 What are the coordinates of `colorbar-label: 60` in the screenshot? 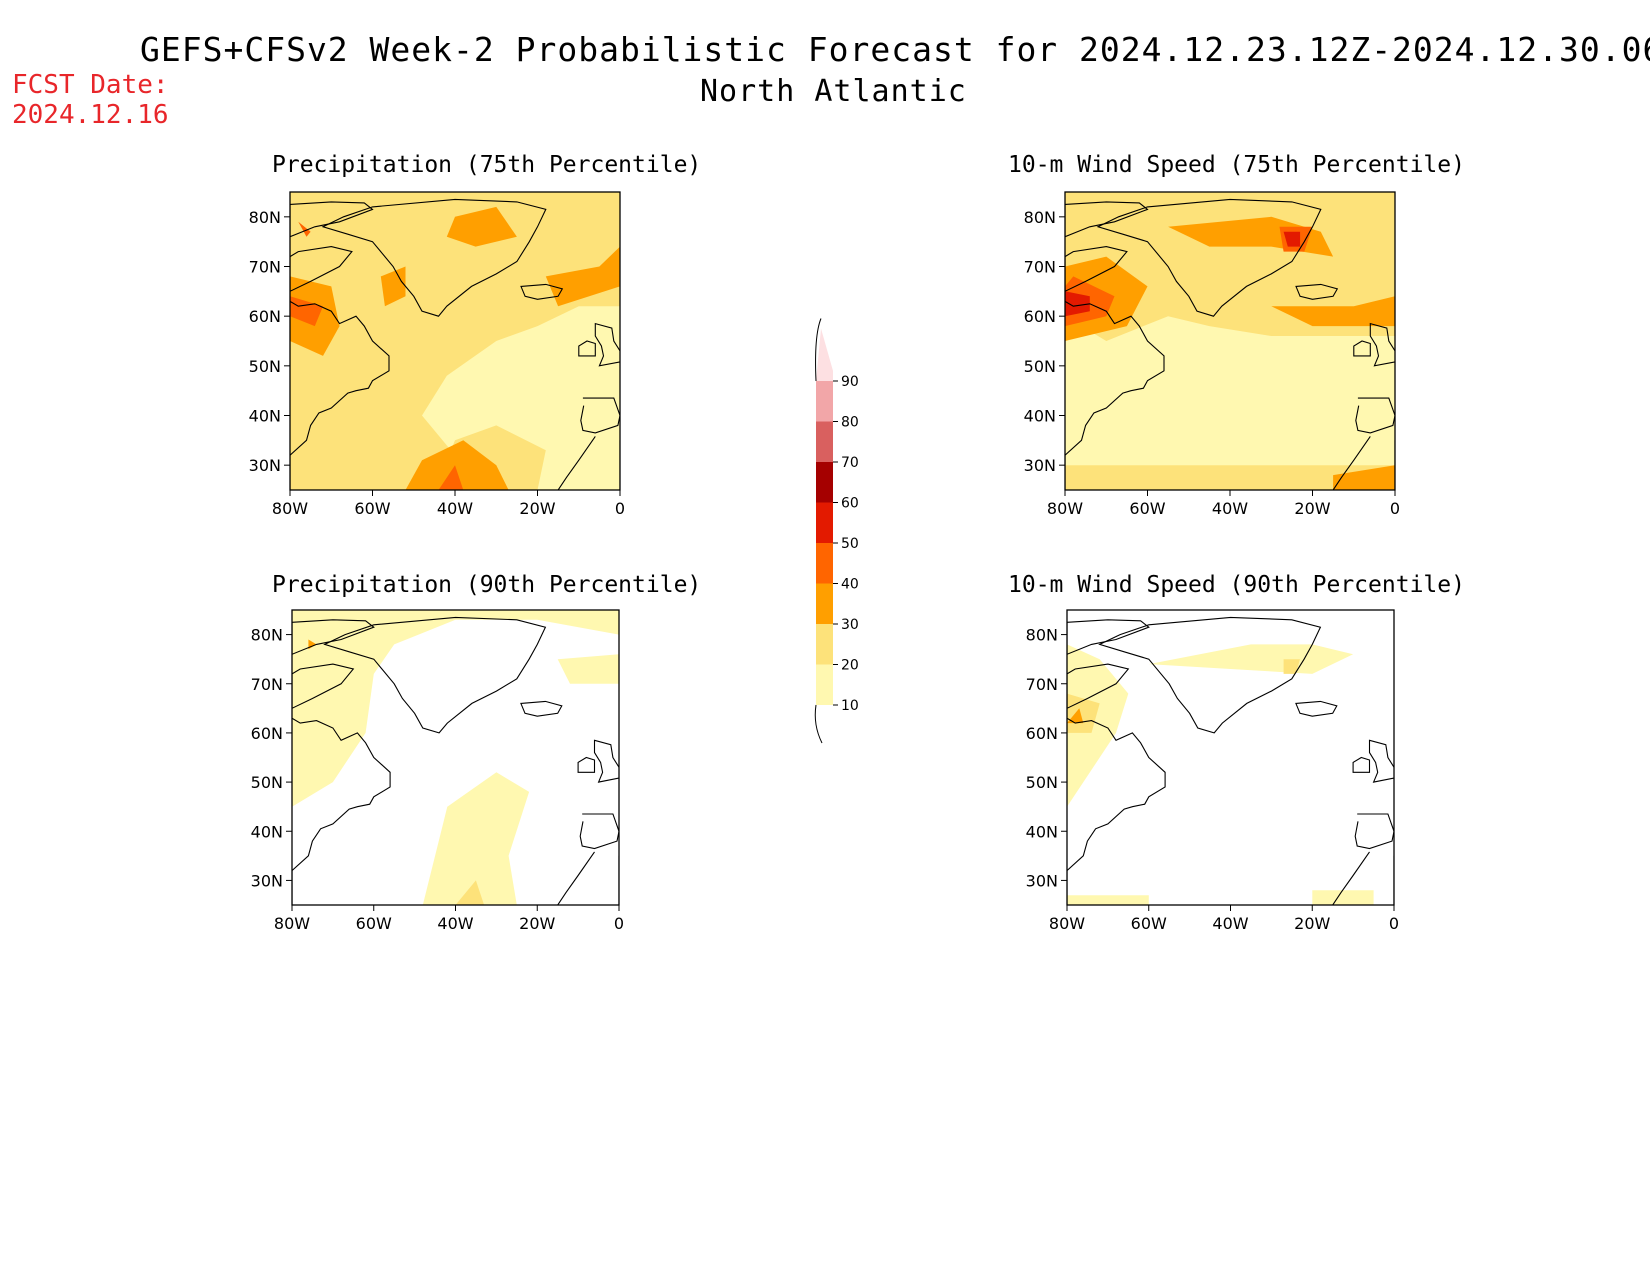 It's located at (850, 504).